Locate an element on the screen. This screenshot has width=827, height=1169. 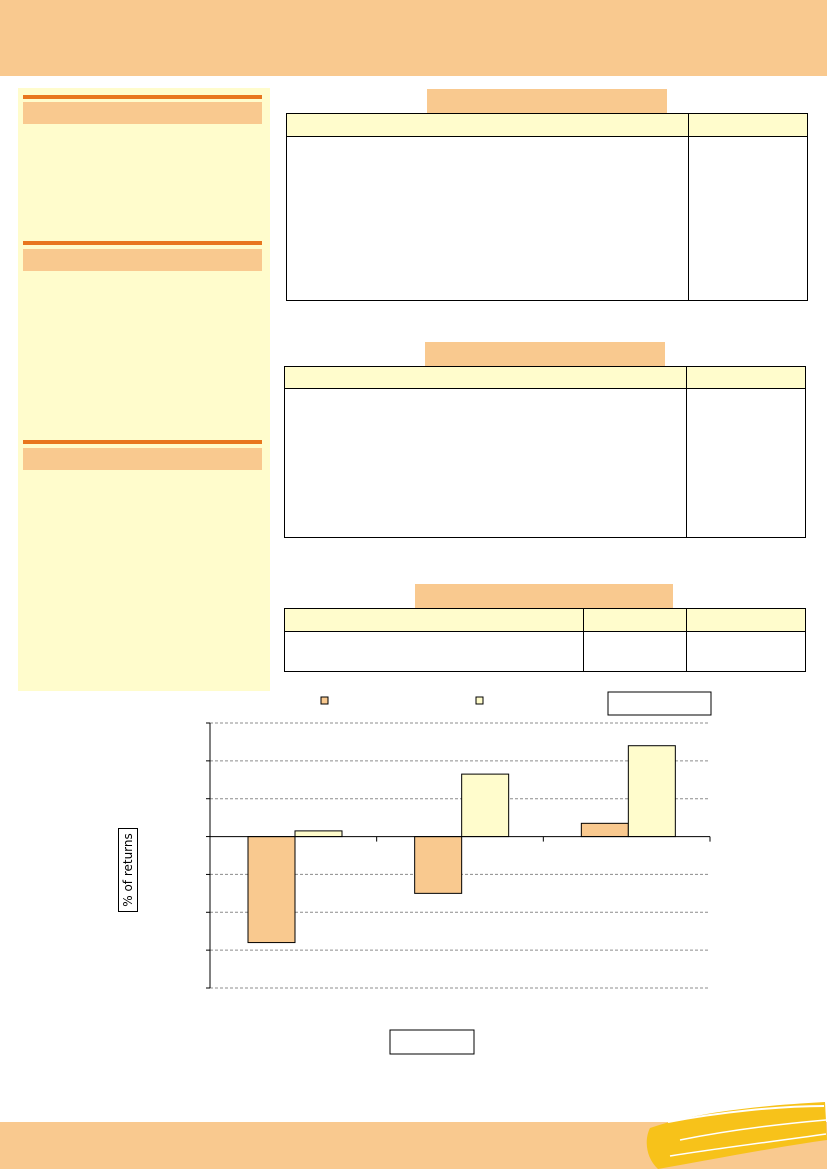
table-1-title is located at coordinates (547, 101).